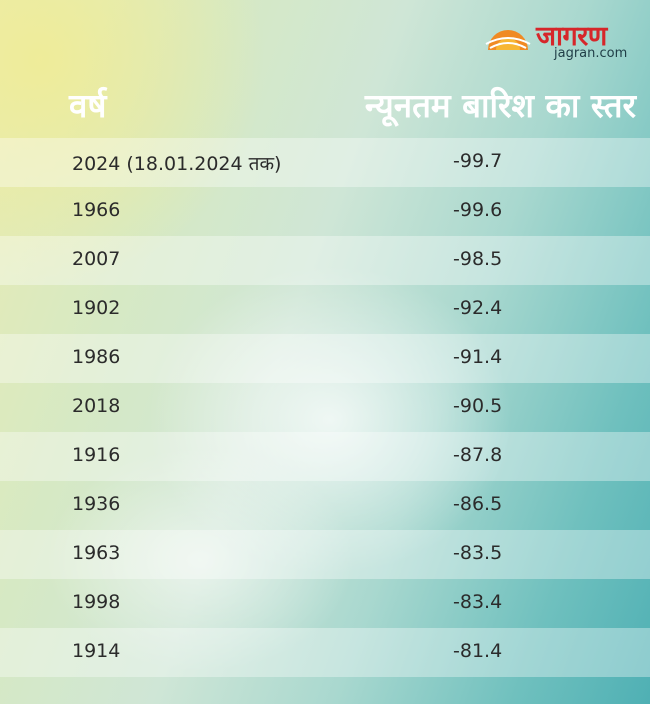 This screenshot has width=650, height=704. What do you see at coordinates (325, 456) in the screenshot?
I see `table-row: 1916 -87.8` at bounding box center [325, 456].